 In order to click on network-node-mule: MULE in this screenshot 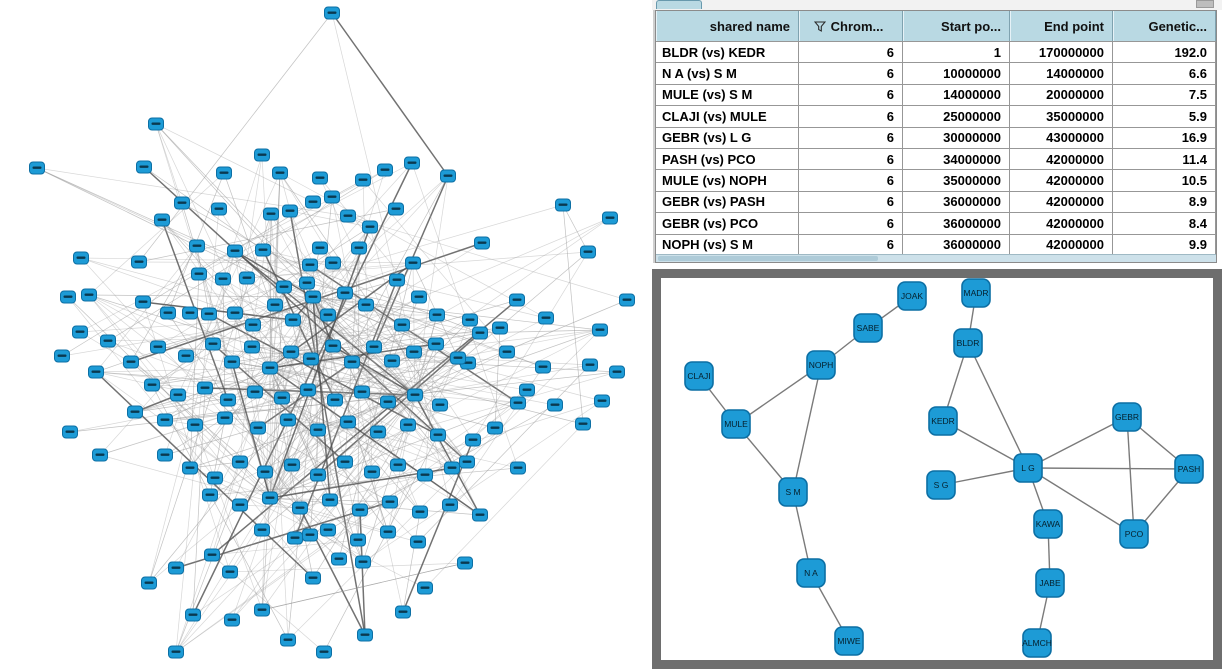, I will do `click(736, 424)`.